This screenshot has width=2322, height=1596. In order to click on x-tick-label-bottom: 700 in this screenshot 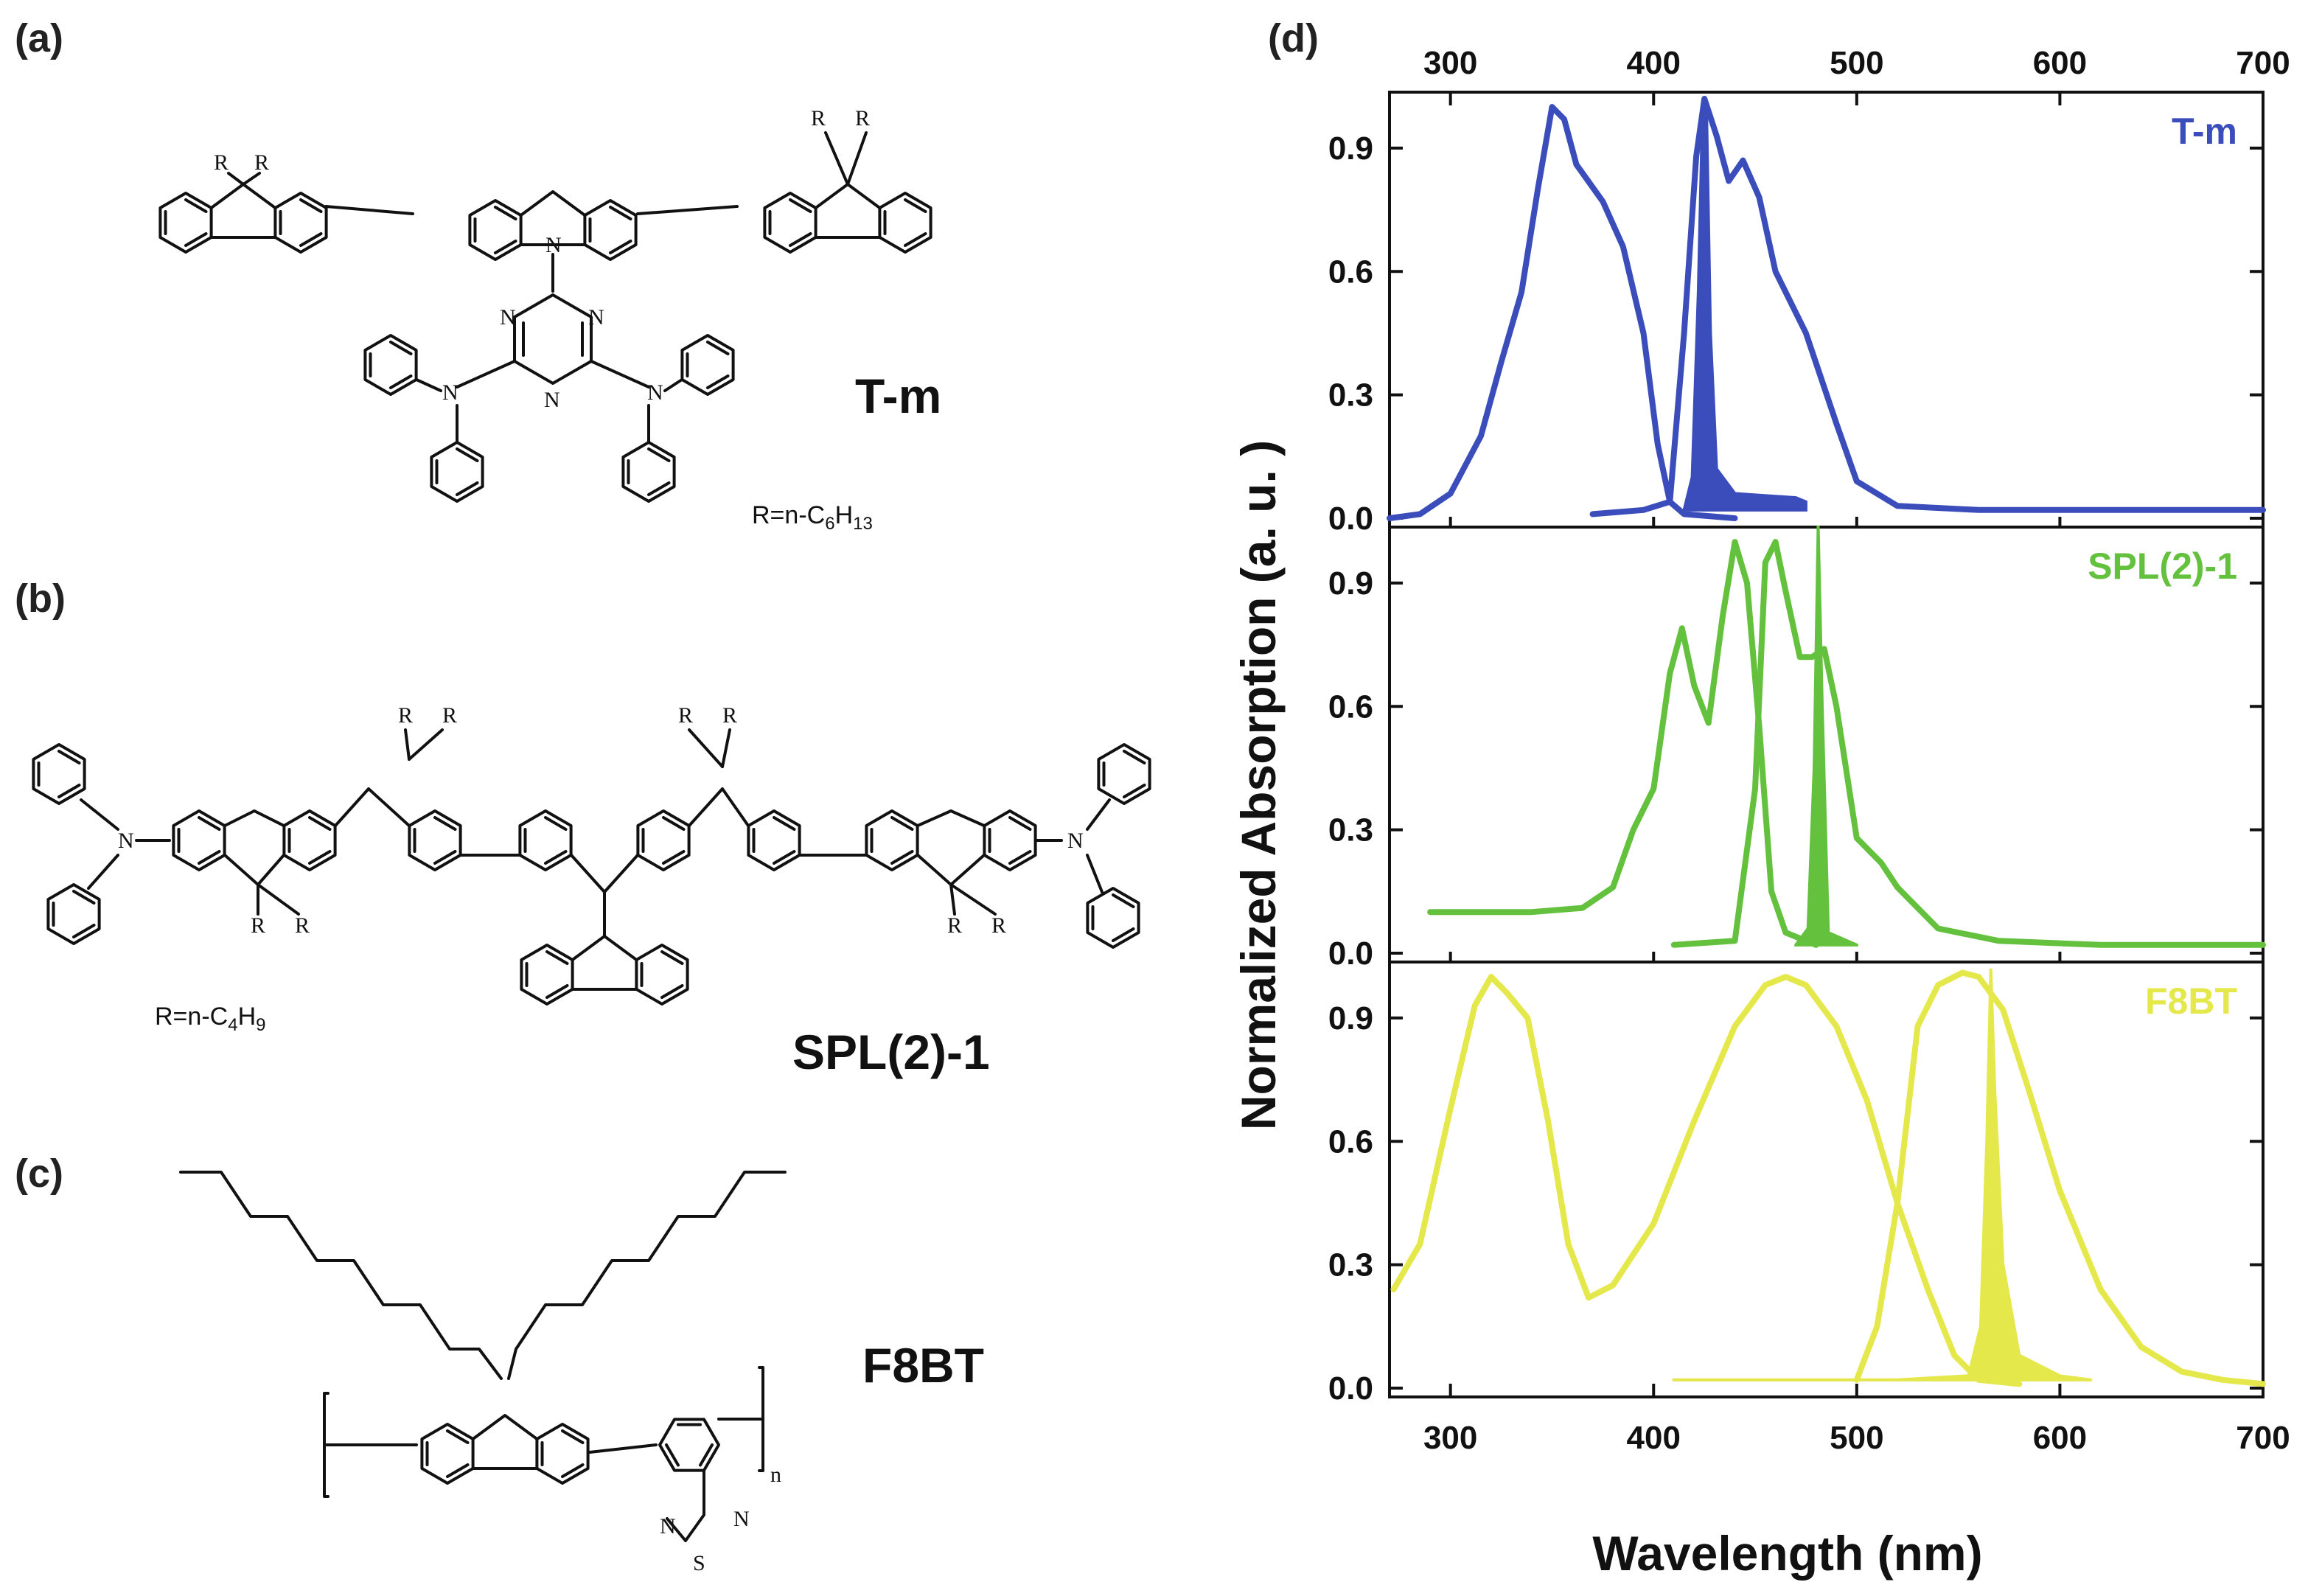, I will do `click(2263, 1438)`.